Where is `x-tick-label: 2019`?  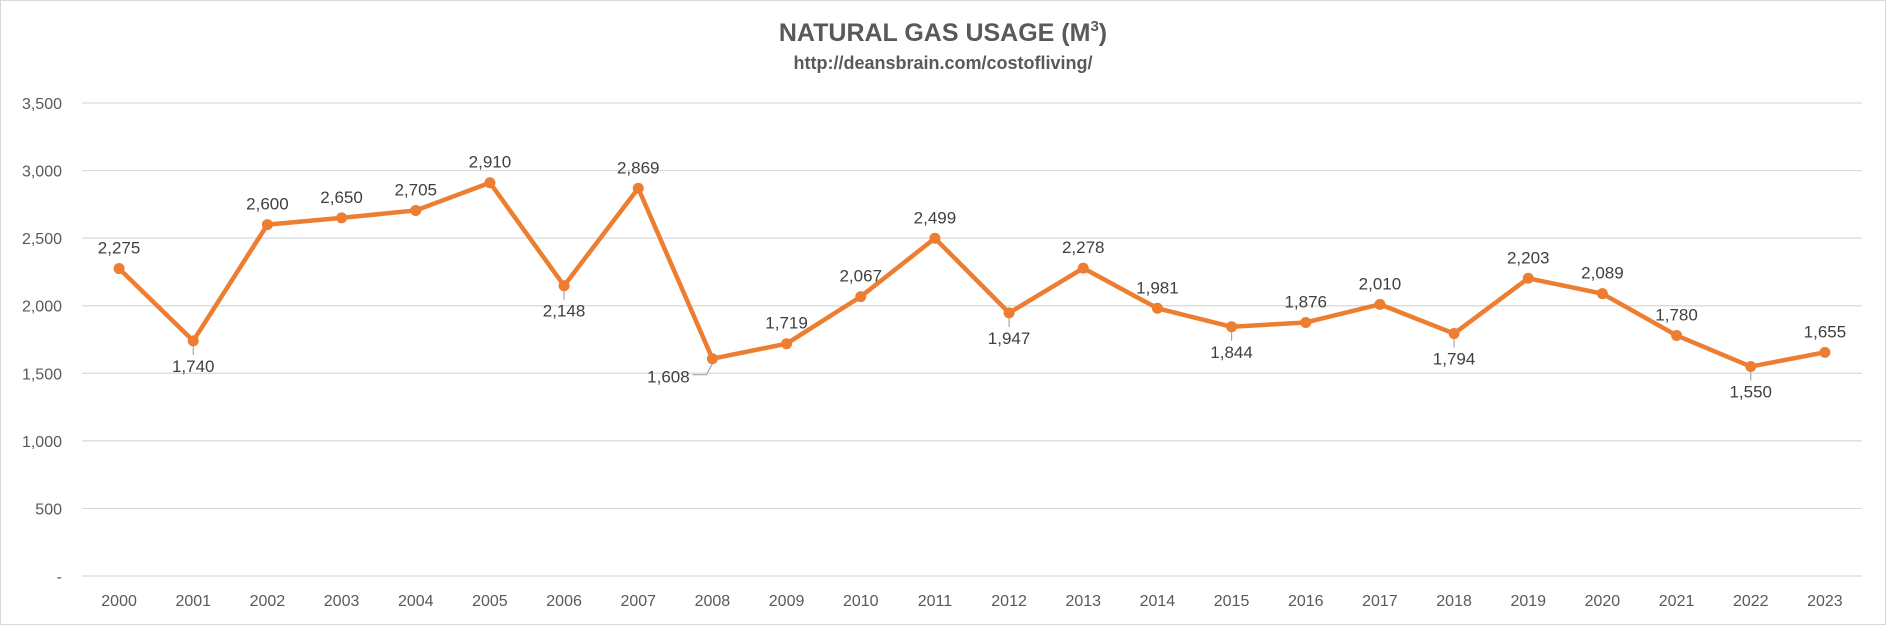
x-tick-label: 2019 is located at coordinates (1528, 601).